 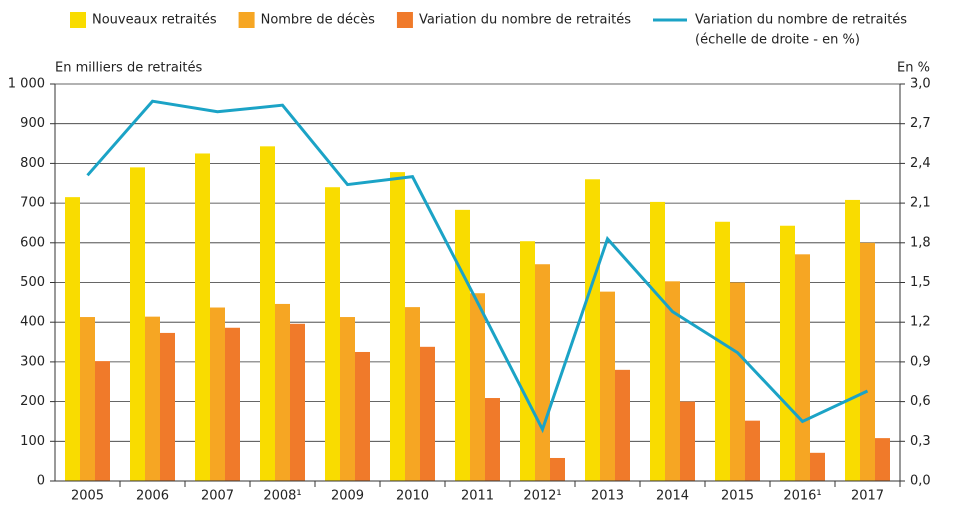 What do you see at coordinates (920, 322) in the screenshot?
I see `y2-tick-label: 1,2` at bounding box center [920, 322].